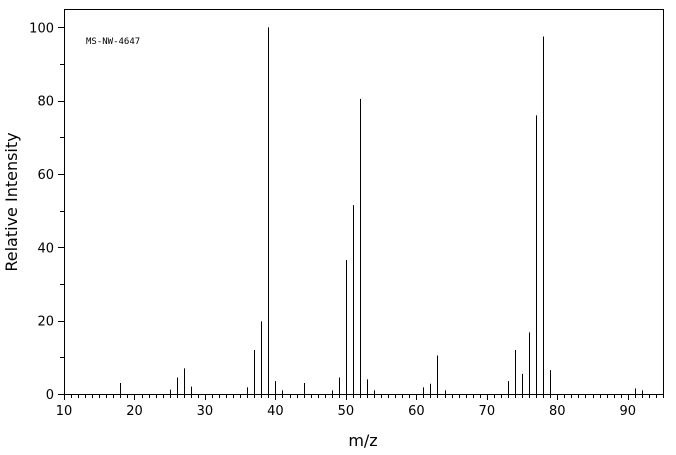 The image size is (676, 455). I want to click on y-tick-label: 80, so click(45, 102).